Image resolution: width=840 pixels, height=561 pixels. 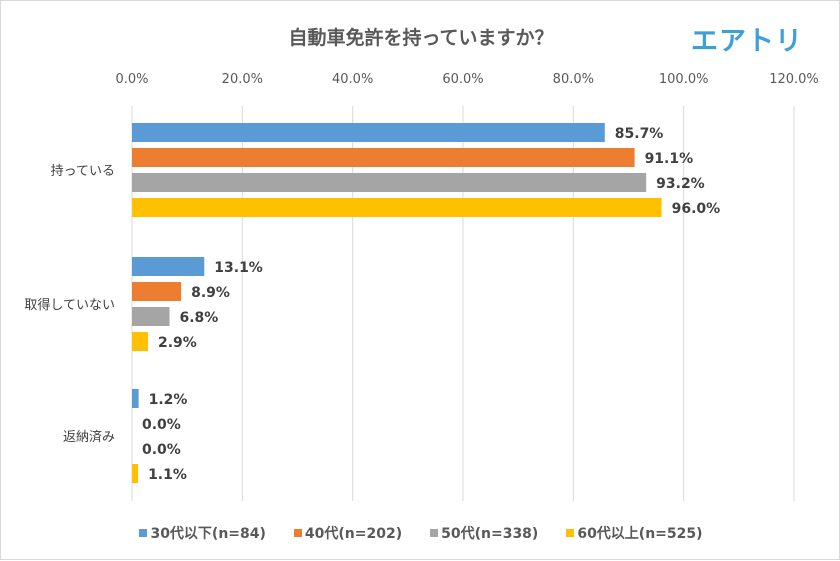 I want to click on x-tick-label: 20.0%, so click(x=242, y=79).